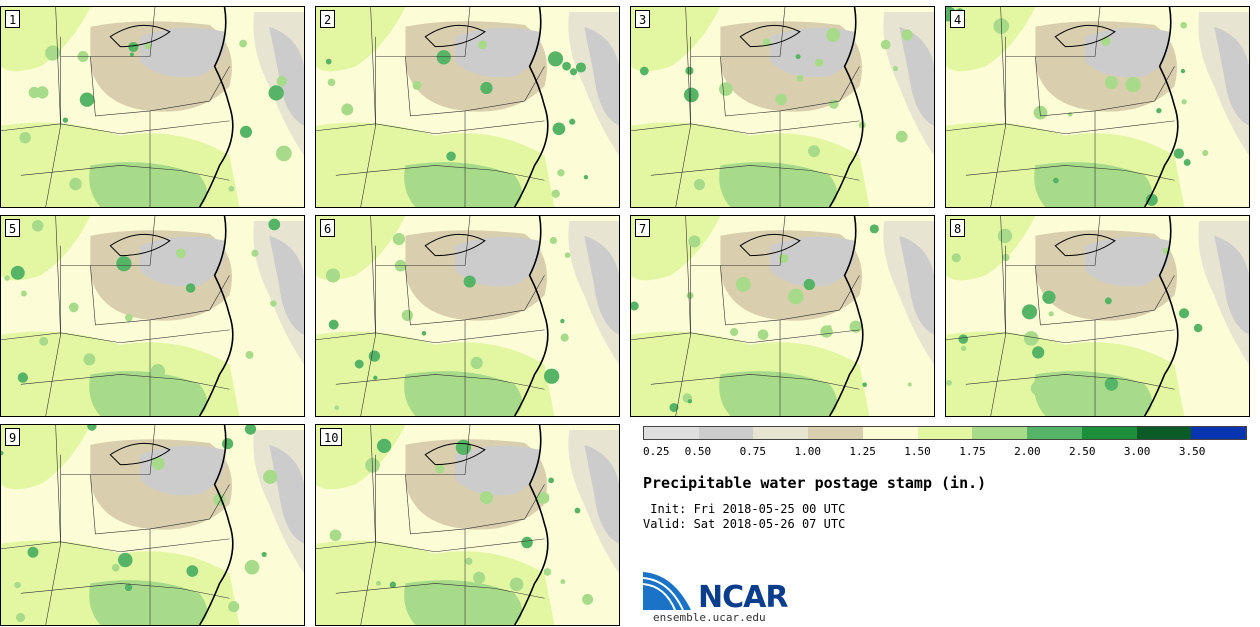 The width and height of the screenshot is (1260, 627). What do you see at coordinates (1192, 451) in the screenshot?
I see `colorbar-tick-label: 3.50` at bounding box center [1192, 451].